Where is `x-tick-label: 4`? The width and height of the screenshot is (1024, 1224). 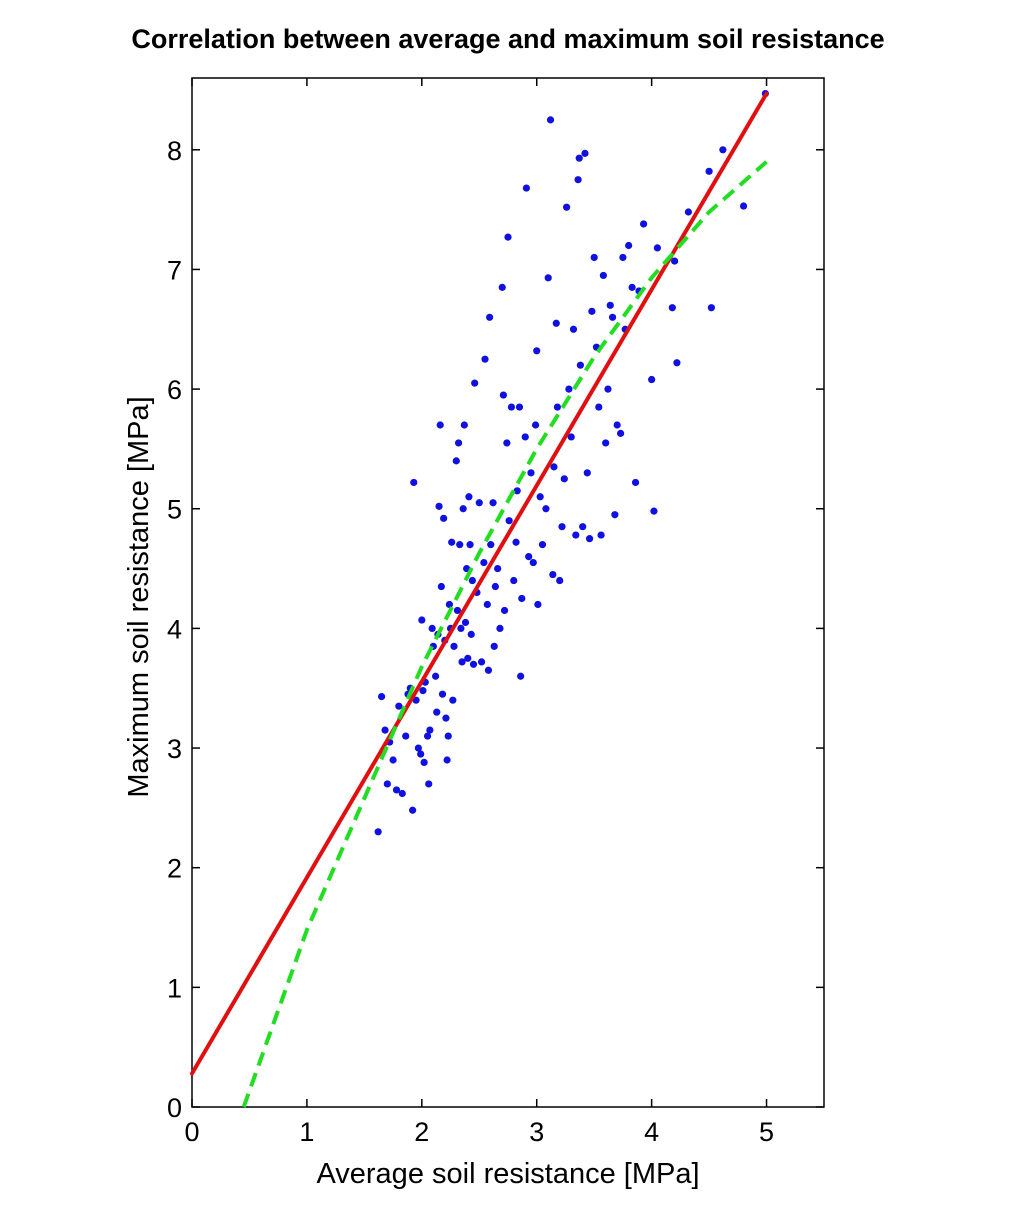 x-tick-label: 4 is located at coordinates (651, 1132).